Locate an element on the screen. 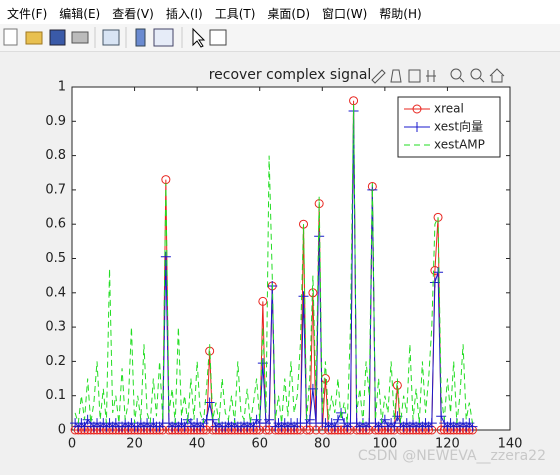 The width and height of the screenshot is (560, 475). menu-item: 插入(I) is located at coordinates (184, 14).